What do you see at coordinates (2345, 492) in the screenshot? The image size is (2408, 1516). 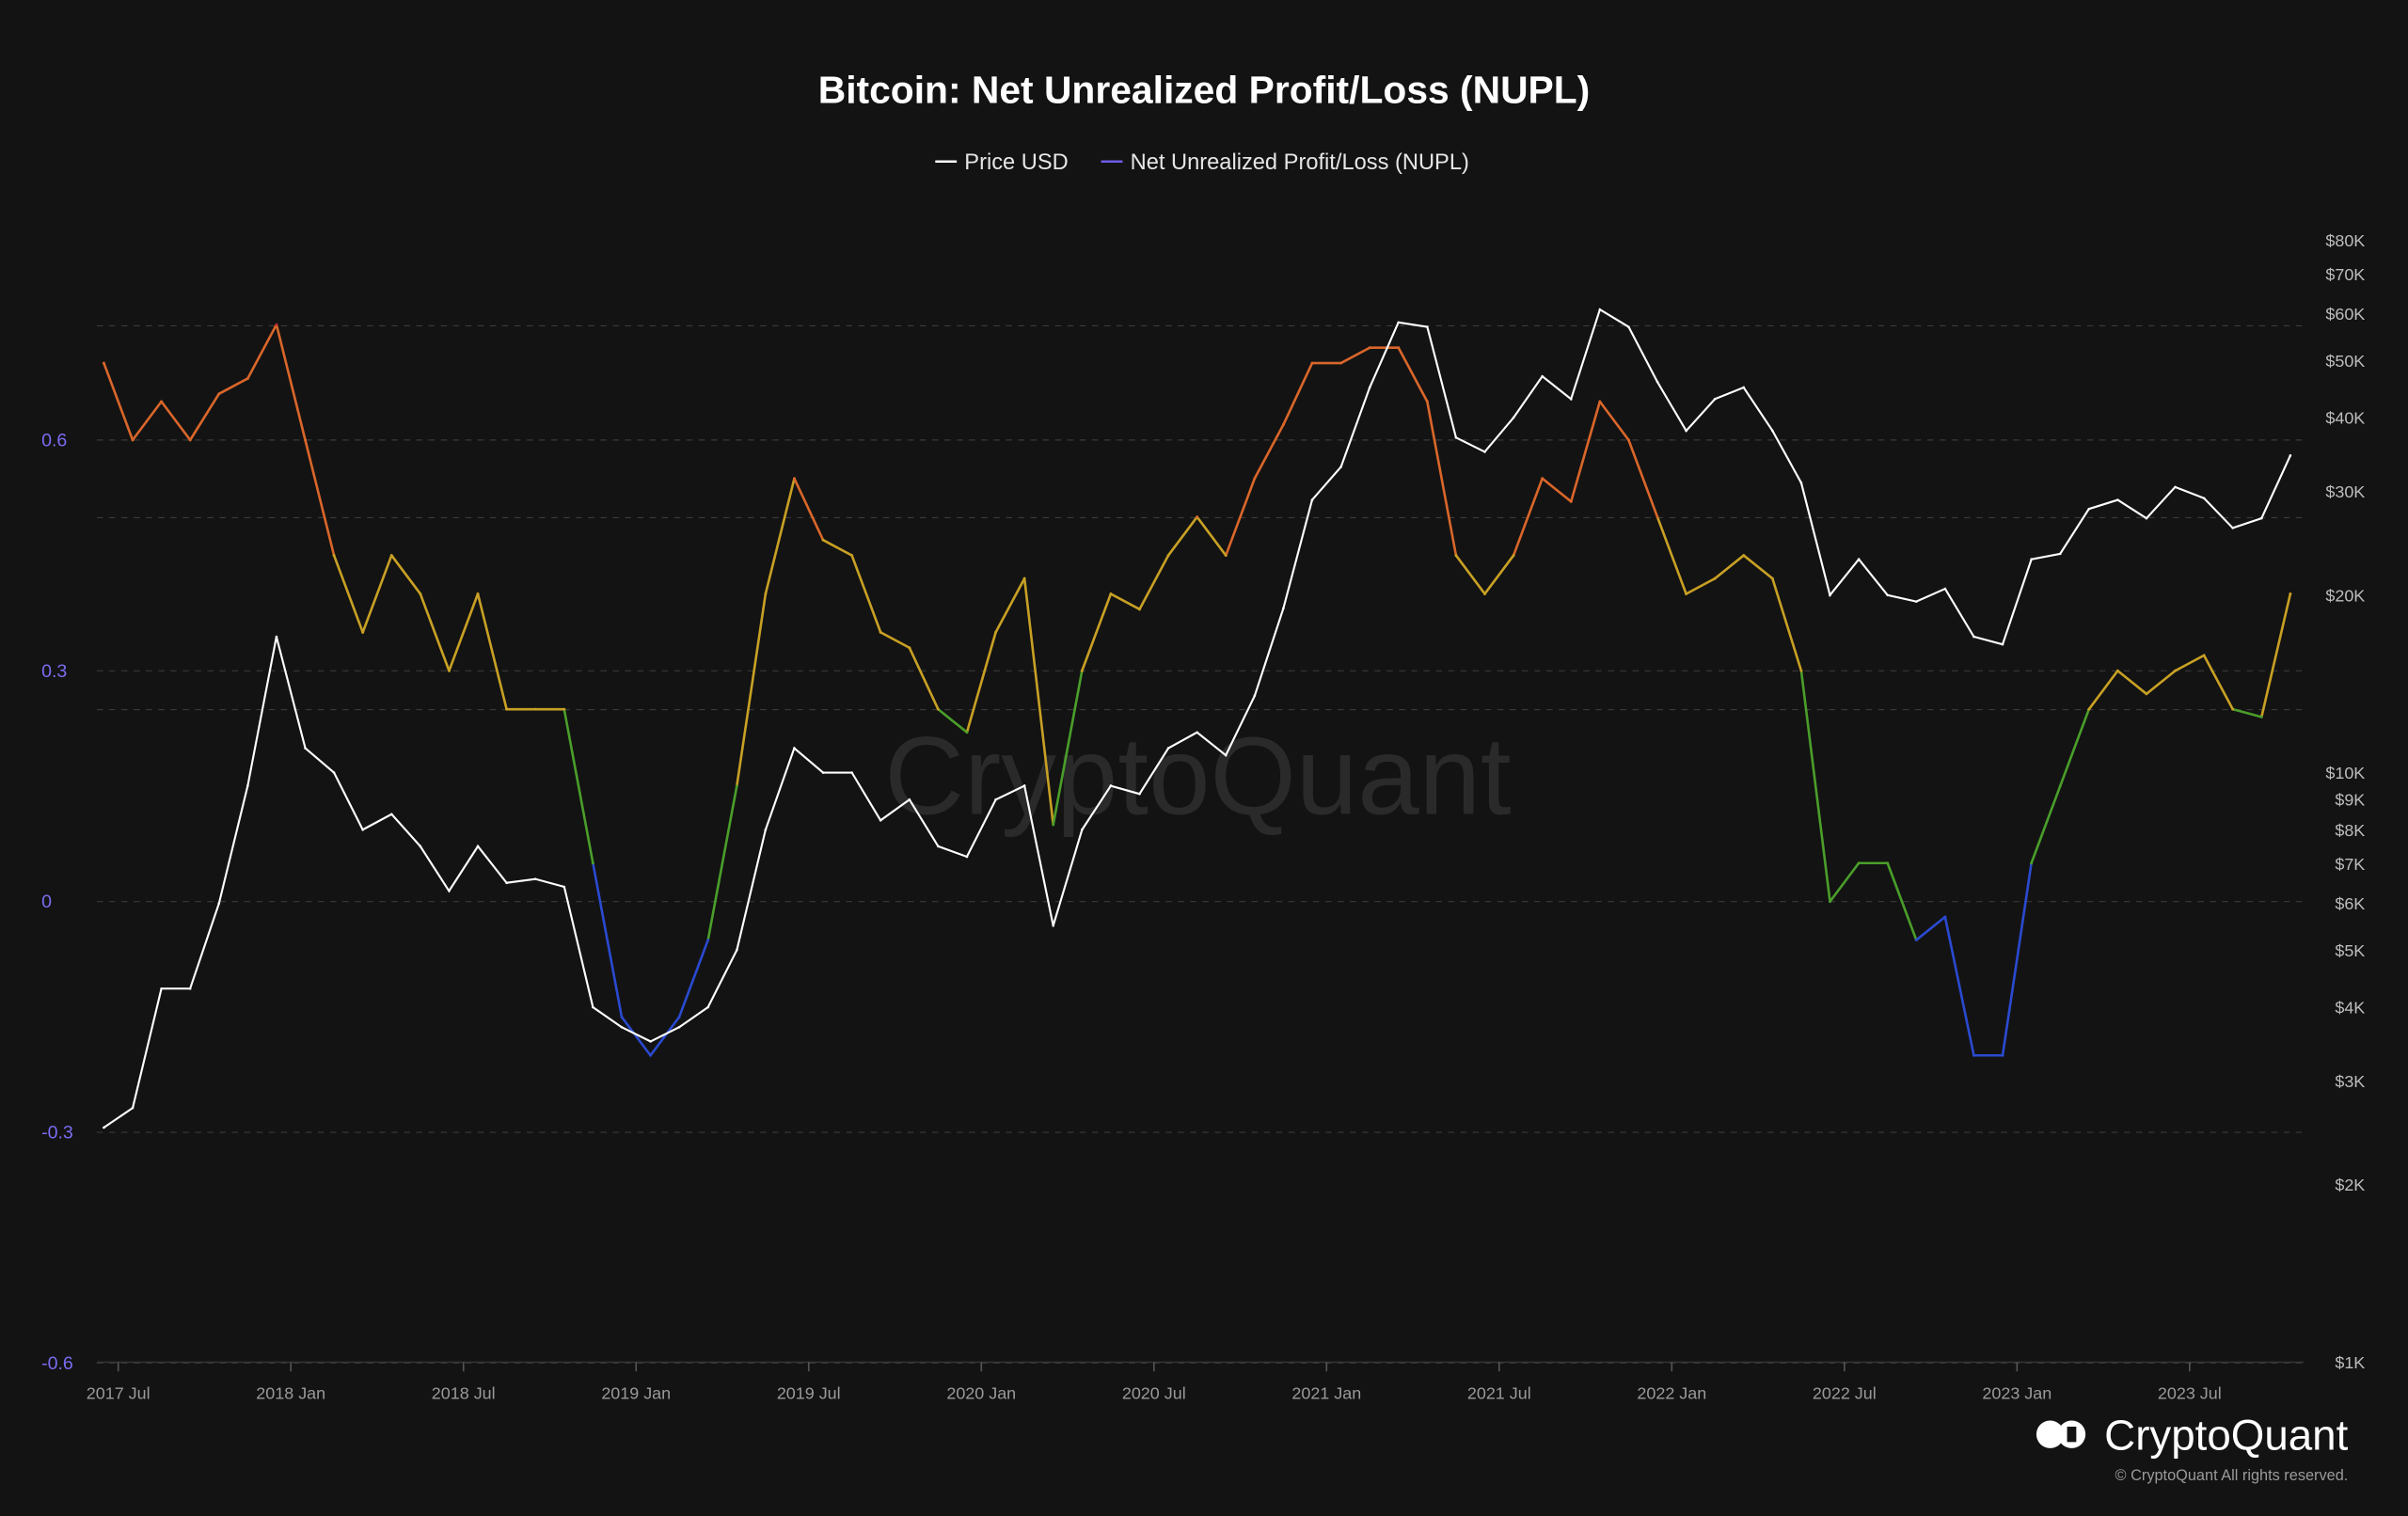 I see `y-right-tick-label: $30K` at bounding box center [2345, 492].